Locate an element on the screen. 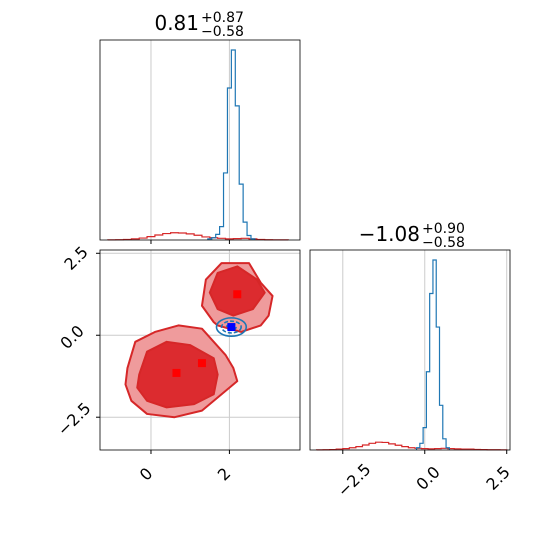 Image resolution: width=550 pixels, height=550 pixels. hist1-title-minus: −0.58 is located at coordinates (222, 32).